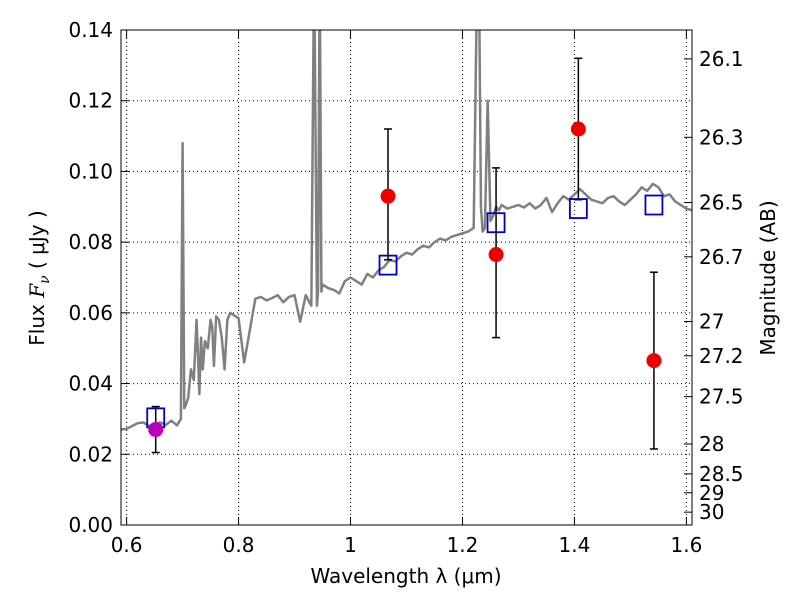 The width and height of the screenshot is (800, 600). What do you see at coordinates (90, 277) in the screenshot?
I see `y-tick-labels: 0.00 0.02 0.04 0.06 0.08 0.10 0.12 0.14` at bounding box center [90, 277].